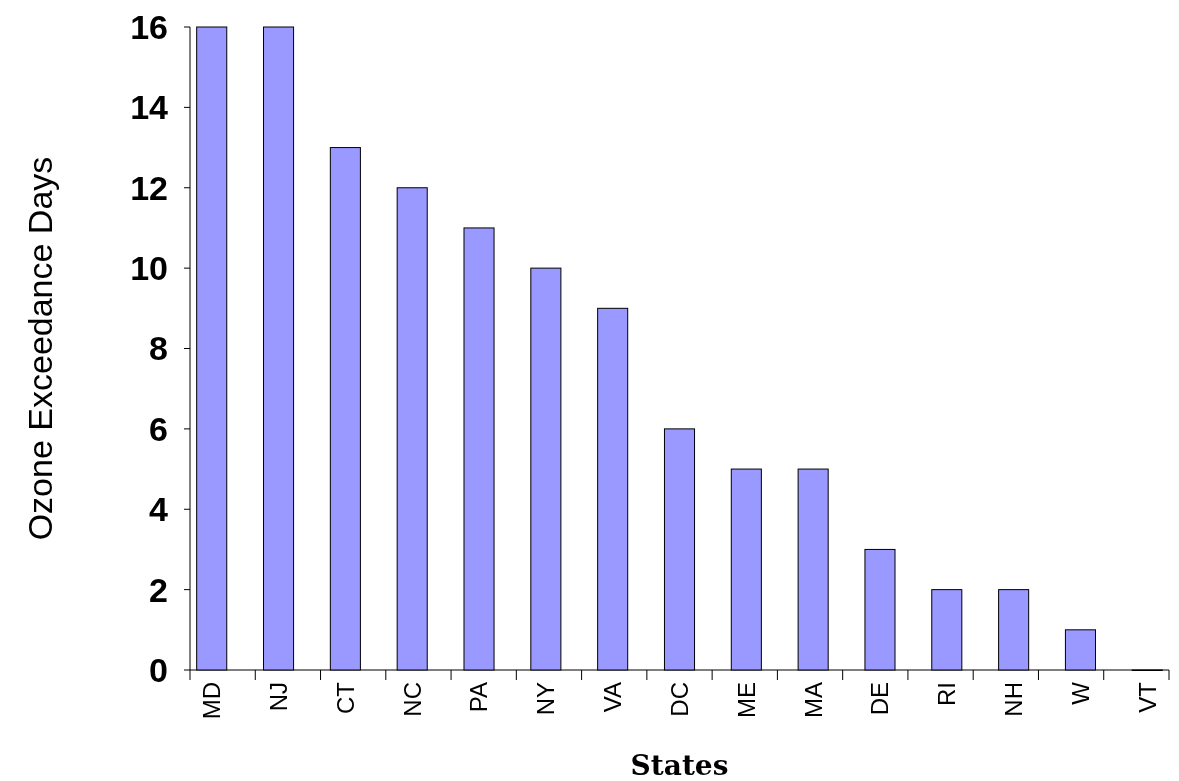  Describe the element at coordinates (149, 268) in the screenshot. I see `y-tick-label: 10` at that location.